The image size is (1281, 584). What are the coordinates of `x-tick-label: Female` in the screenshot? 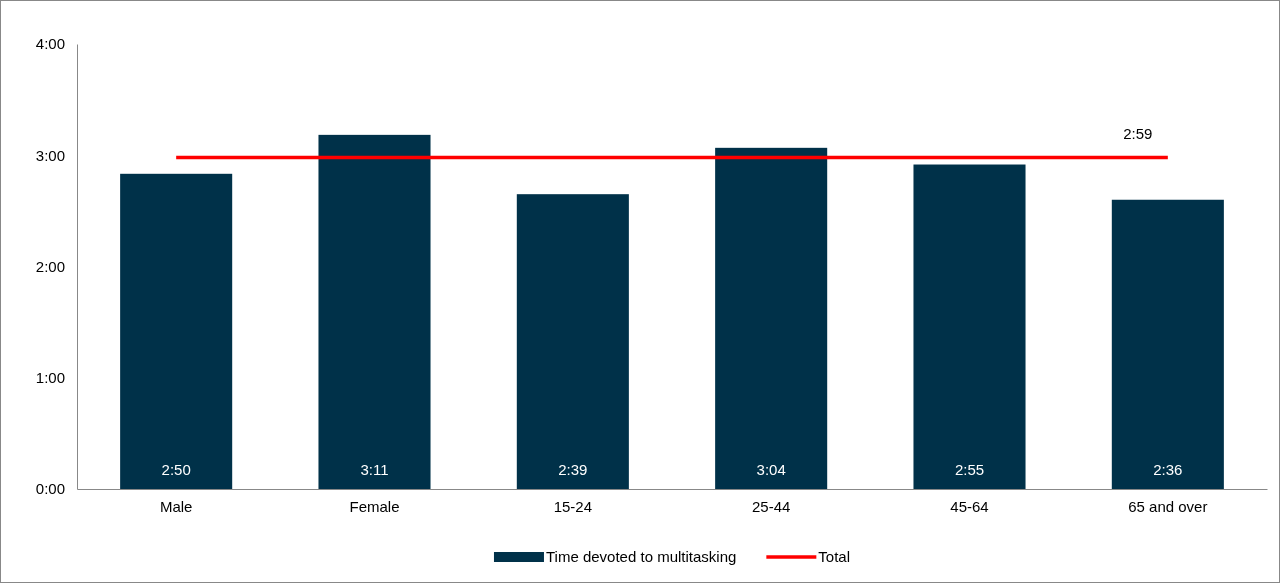 It's located at (374, 506).